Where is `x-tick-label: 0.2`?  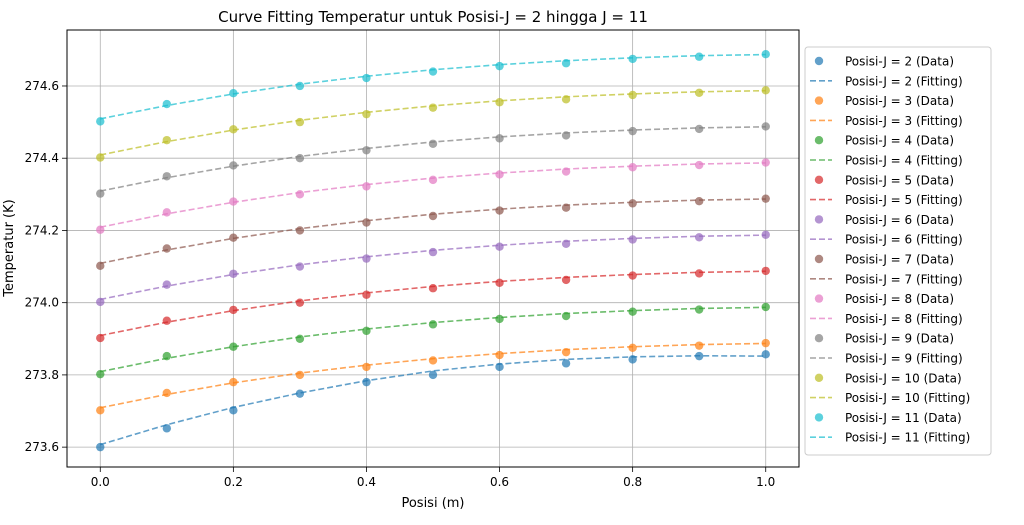 x-tick-label: 0.2 is located at coordinates (233, 482).